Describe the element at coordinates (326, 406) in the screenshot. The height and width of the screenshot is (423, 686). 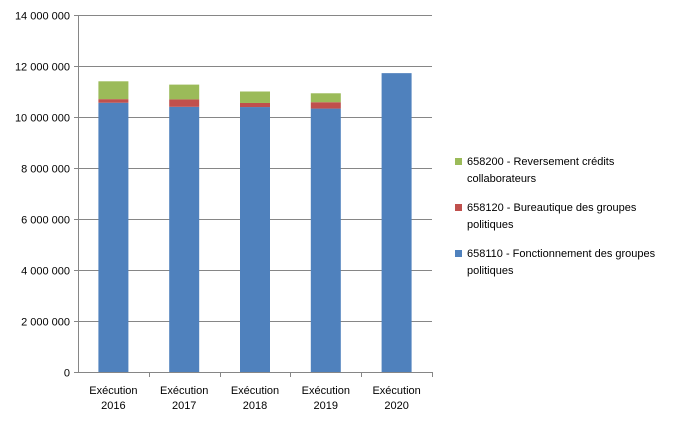
I see `x-tick-label: 2019` at that location.